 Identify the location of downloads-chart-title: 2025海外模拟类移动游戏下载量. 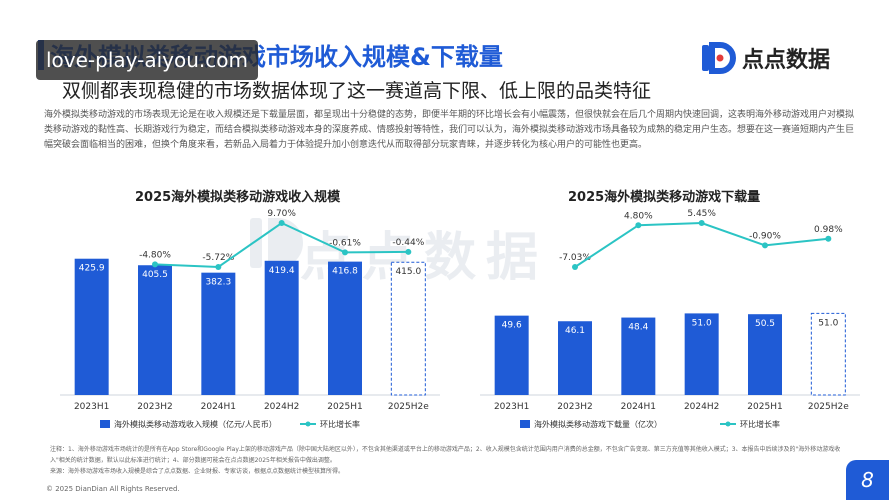
(664, 197).